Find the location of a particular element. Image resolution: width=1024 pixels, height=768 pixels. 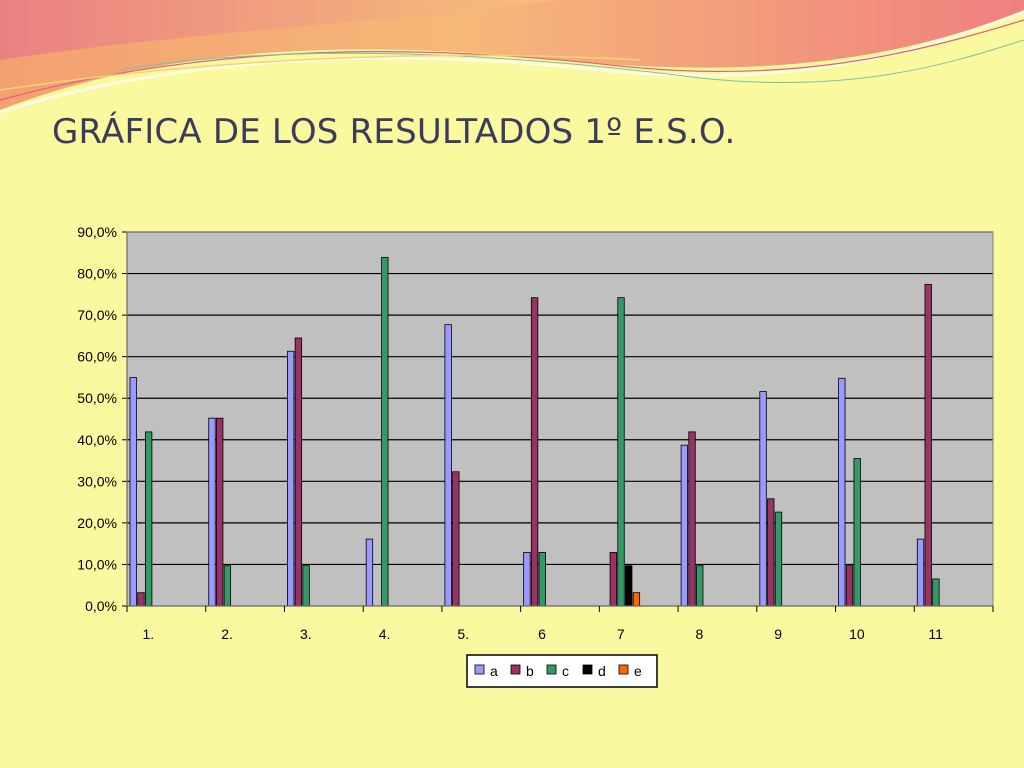

y-tick-label: 30,0% is located at coordinates (97, 481).